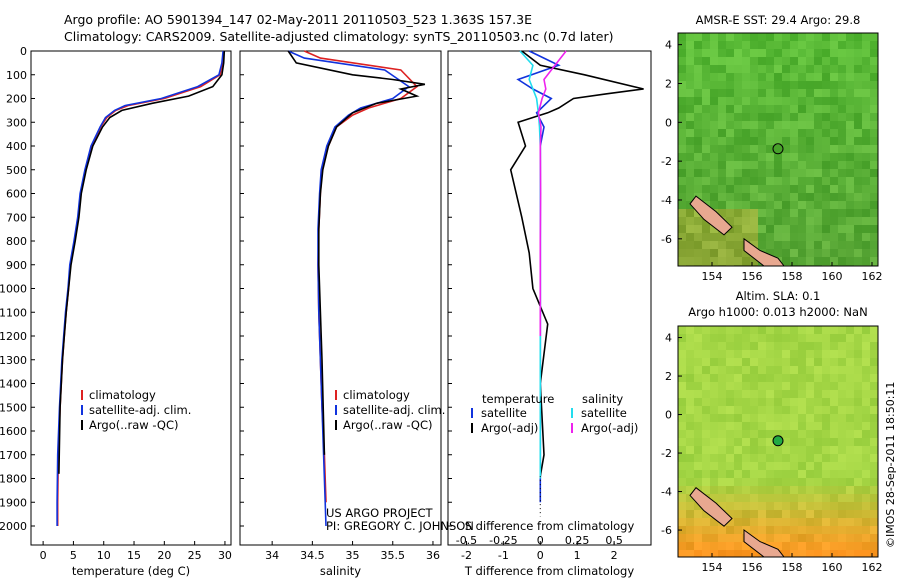 This screenshot has width=900, height=580. Describe the element at coordinates (466, 540) in the screenshot. I see `secondary-tick-label: -0.5` at that location.